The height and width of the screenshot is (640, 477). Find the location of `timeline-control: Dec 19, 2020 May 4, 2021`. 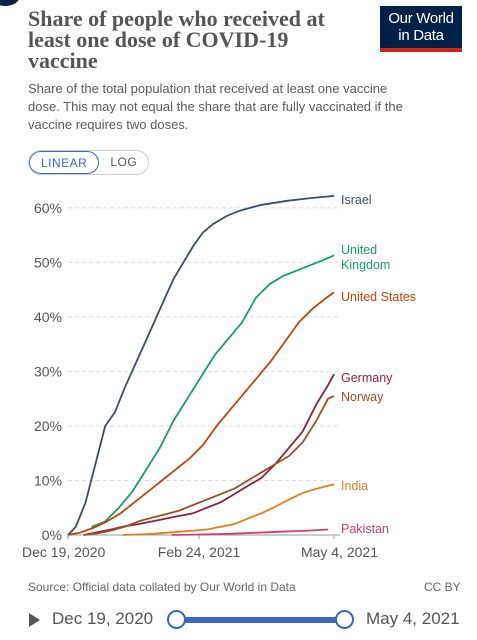

timeline-control: Dec 19, 2020 May 4, 2021 is located at coordinates (238, 620).